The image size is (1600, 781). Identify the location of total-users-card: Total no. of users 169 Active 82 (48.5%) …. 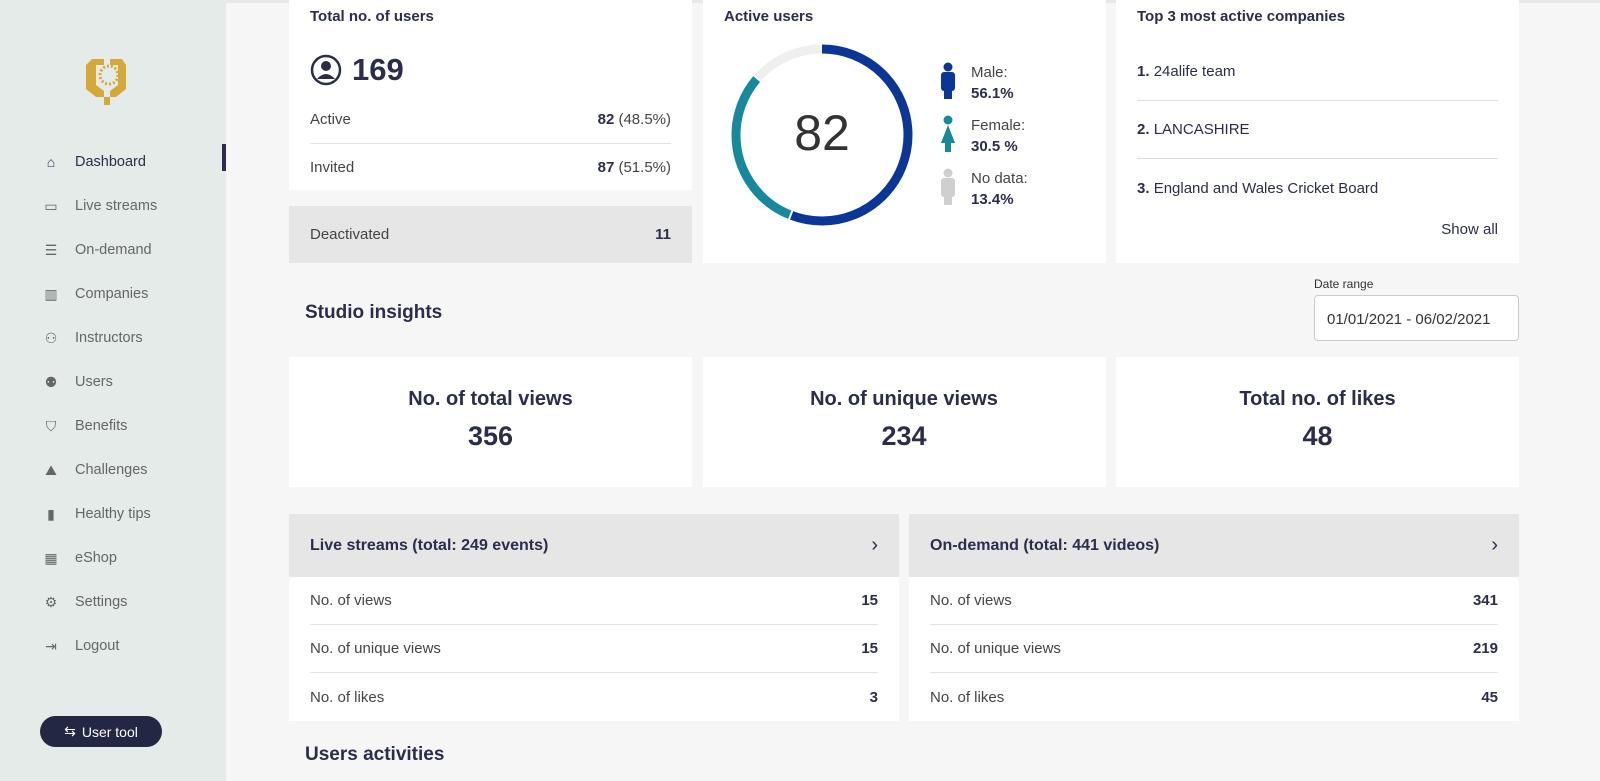
(490, 95).